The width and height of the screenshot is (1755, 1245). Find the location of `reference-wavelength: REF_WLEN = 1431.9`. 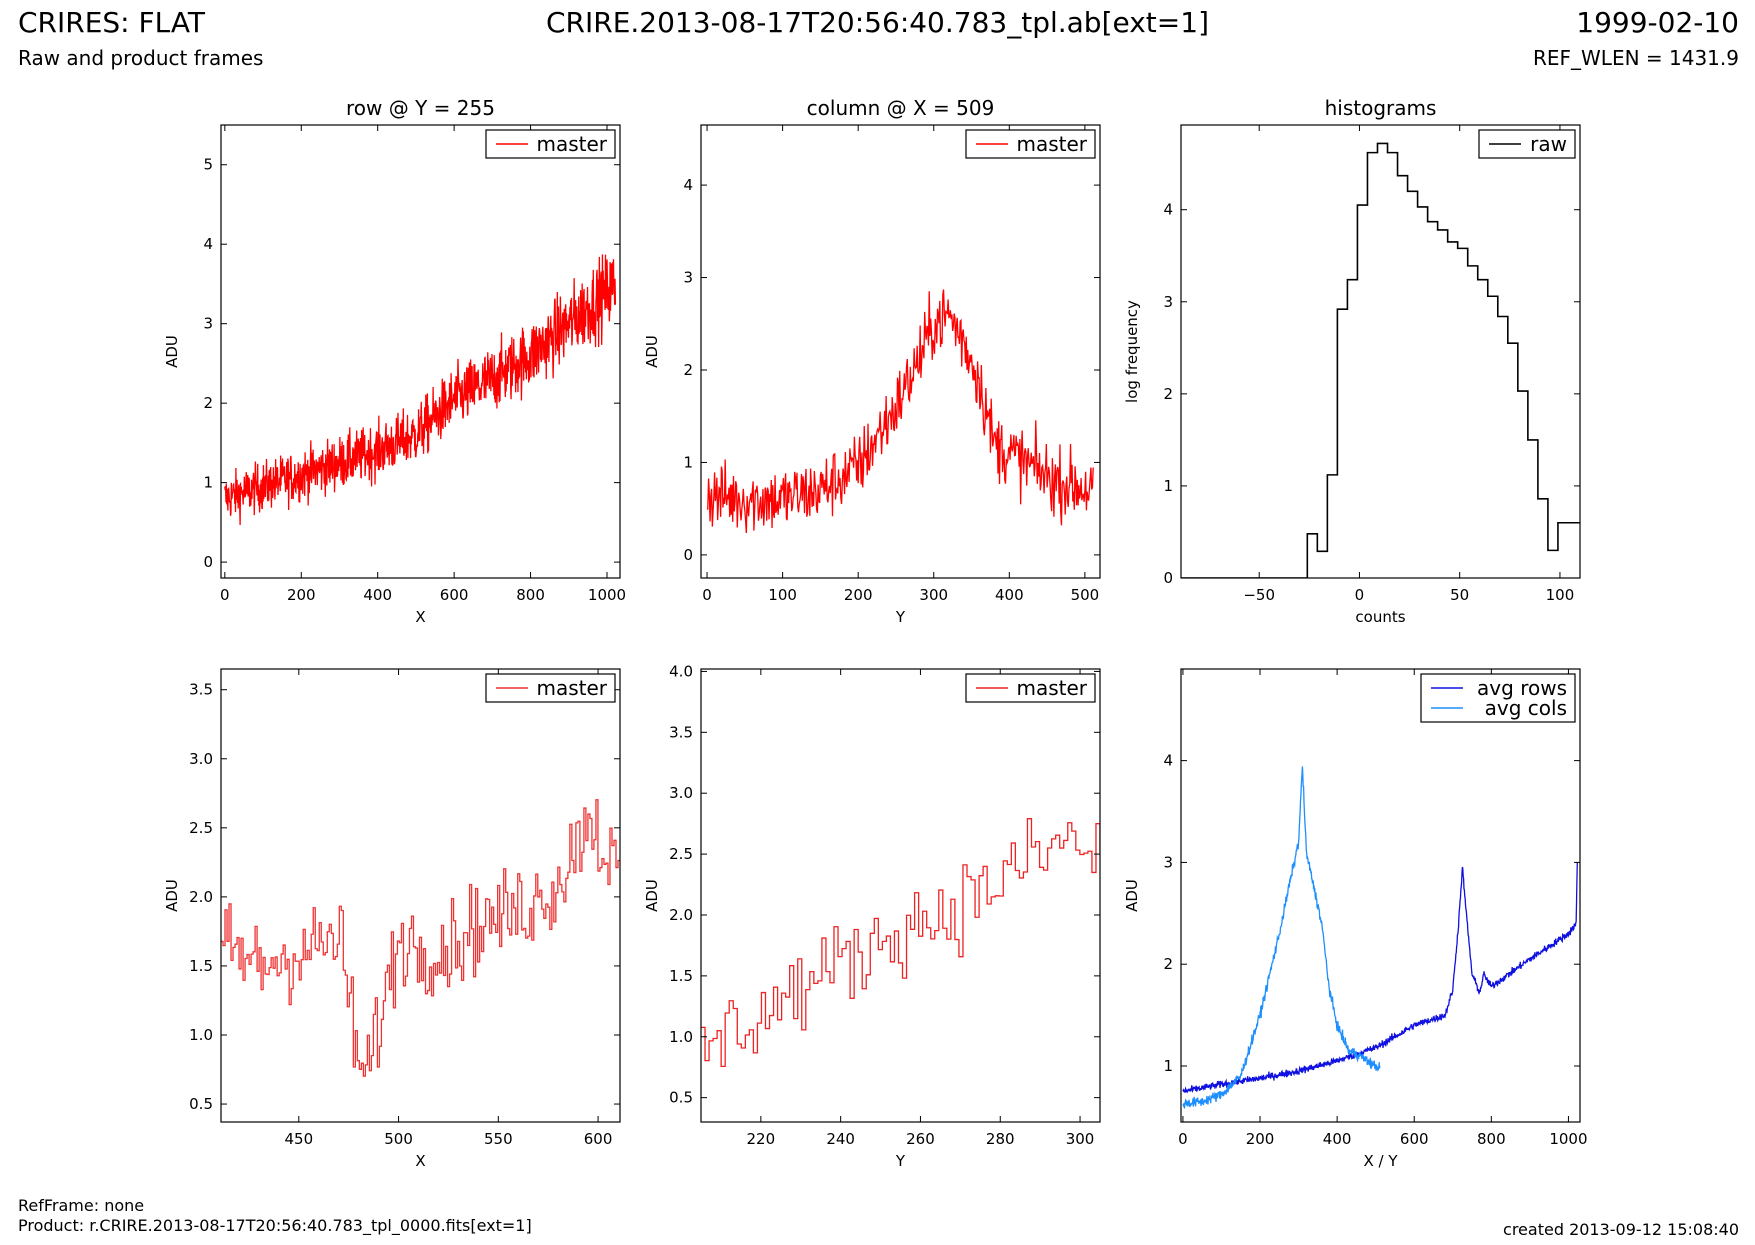

reference-wavelength: REF_WLEN = 1431.9 is located at coordinates (1635, 58).